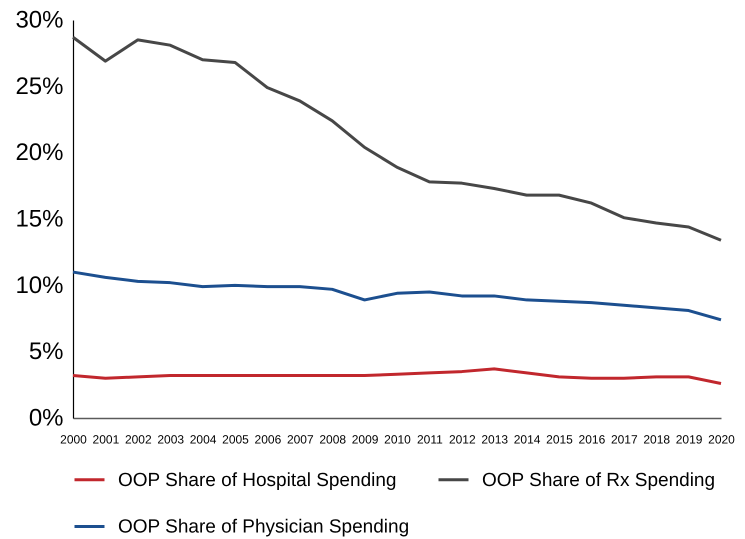 The height and width of the screenshot is (539, 745). Describe the element at coordinates (46, 352) in the screenshot. I see `y-tick-label: 5%` at that location.